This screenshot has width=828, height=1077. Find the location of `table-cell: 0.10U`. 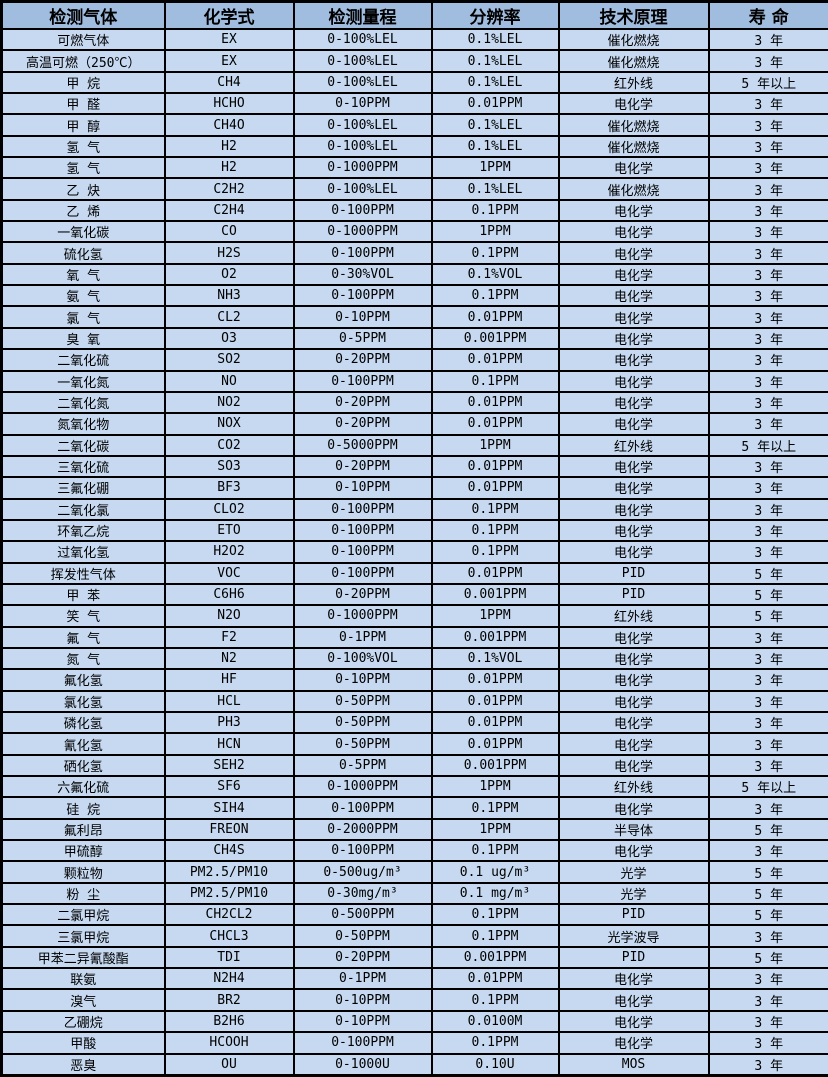

table-cell: 0.10U is located at coordinates (495, 1065).